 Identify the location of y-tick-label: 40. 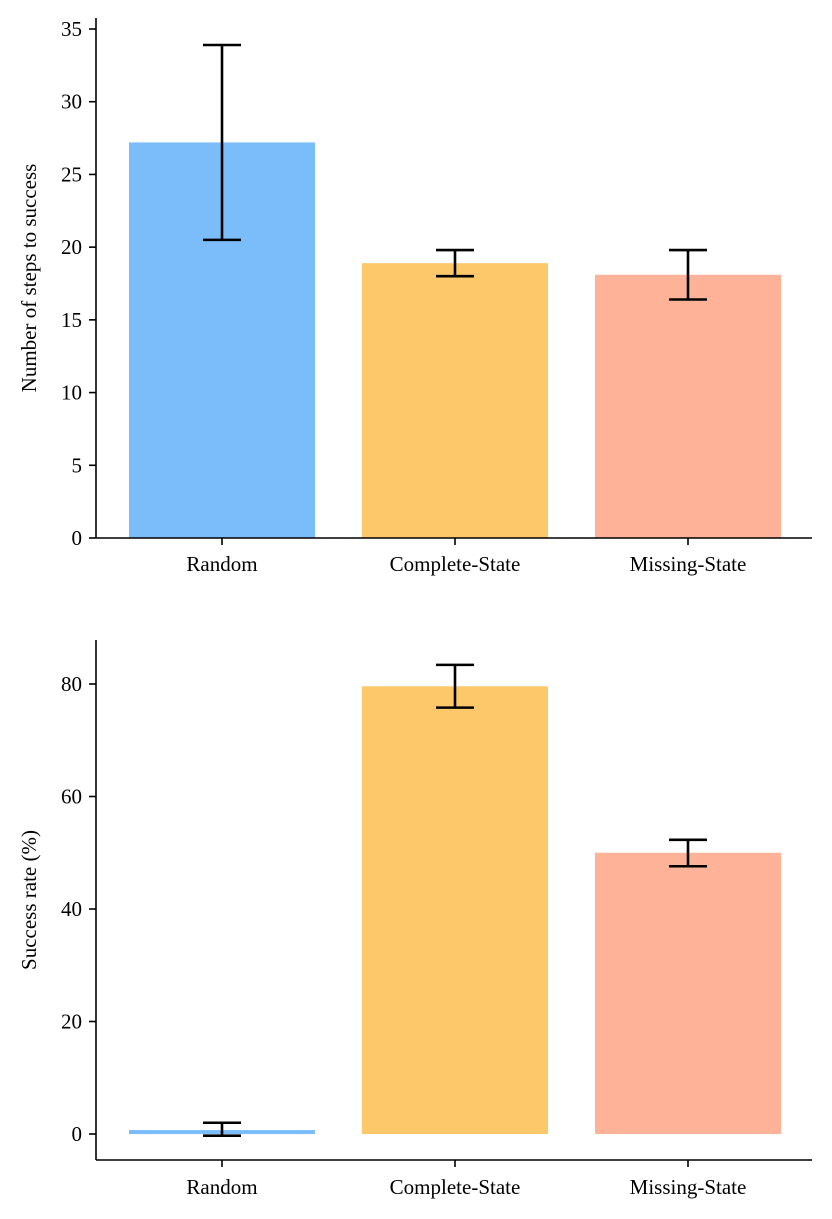
(71, 909).